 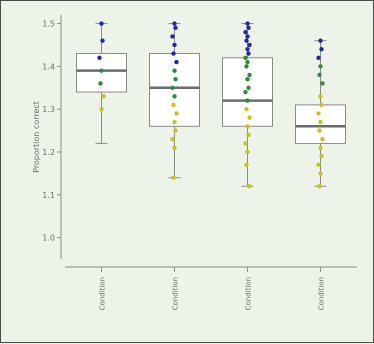 What do you see at coordinates (48, 238) in the screenshot?
I see `y-tick-label: 1.0` at bounding box center [48, 238].